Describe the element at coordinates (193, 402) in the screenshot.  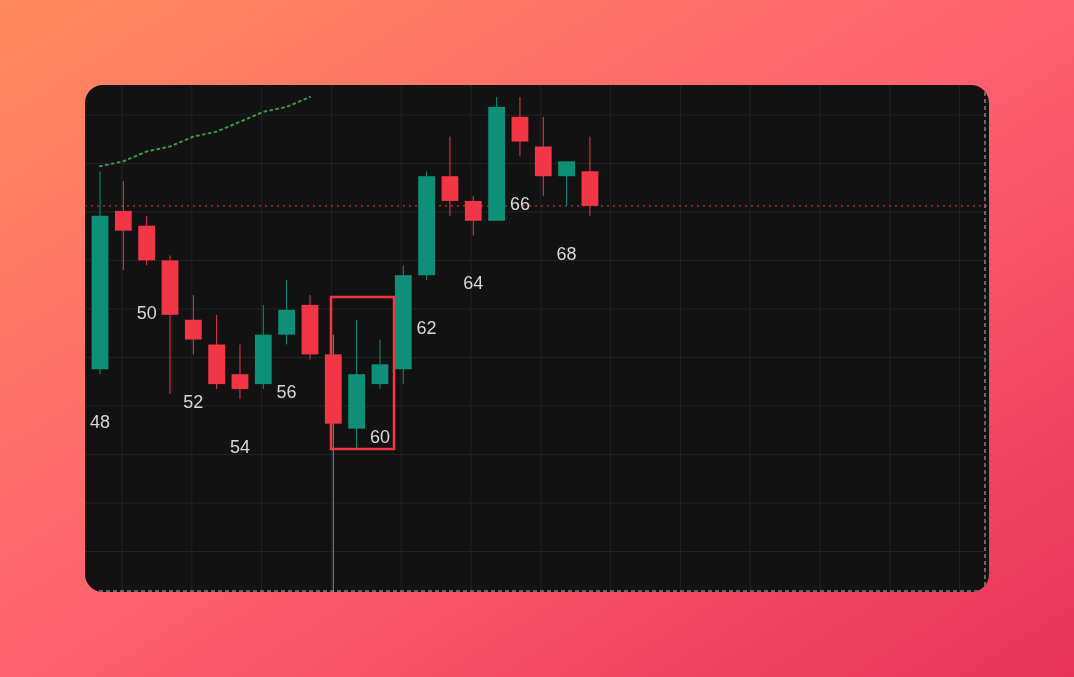
I see `x-tick-label: 52` at that location.